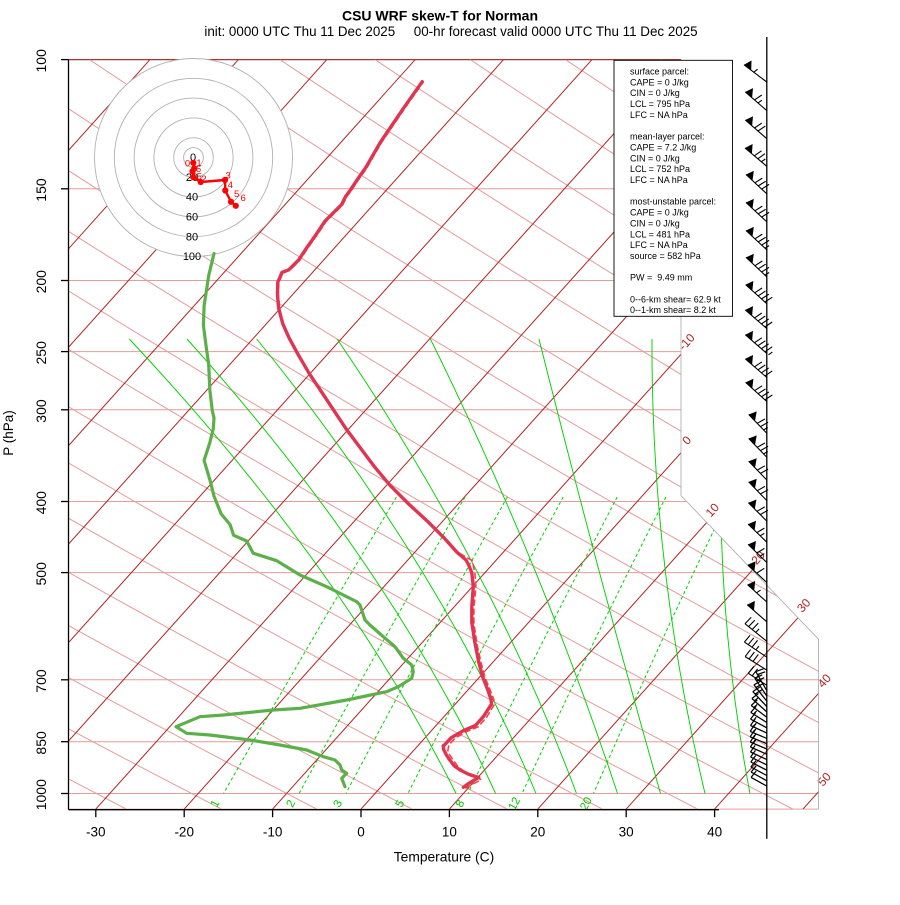  Describe the element at coordinates (41, 190) in the screenshot. I see `svg-text: 150` at that location.